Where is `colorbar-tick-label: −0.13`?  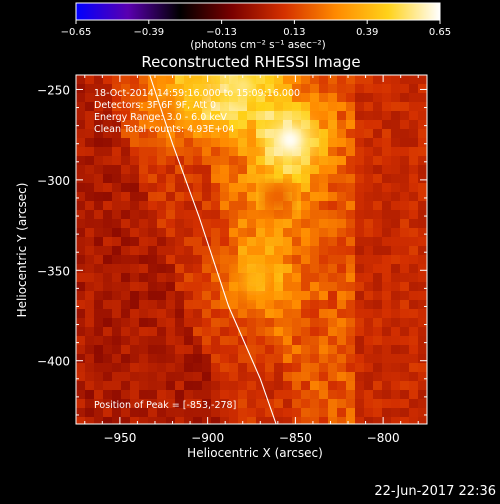 colorbar-tick-label: −0.13 is located at coordinates (221, 32).